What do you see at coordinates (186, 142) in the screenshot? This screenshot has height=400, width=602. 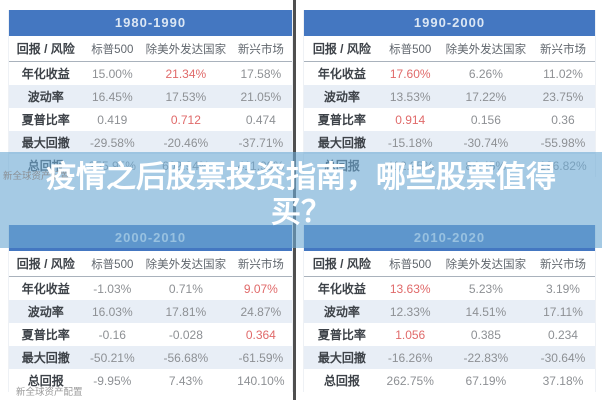 I see `cell-value: -20.46%` at bounding box center [186, 142].